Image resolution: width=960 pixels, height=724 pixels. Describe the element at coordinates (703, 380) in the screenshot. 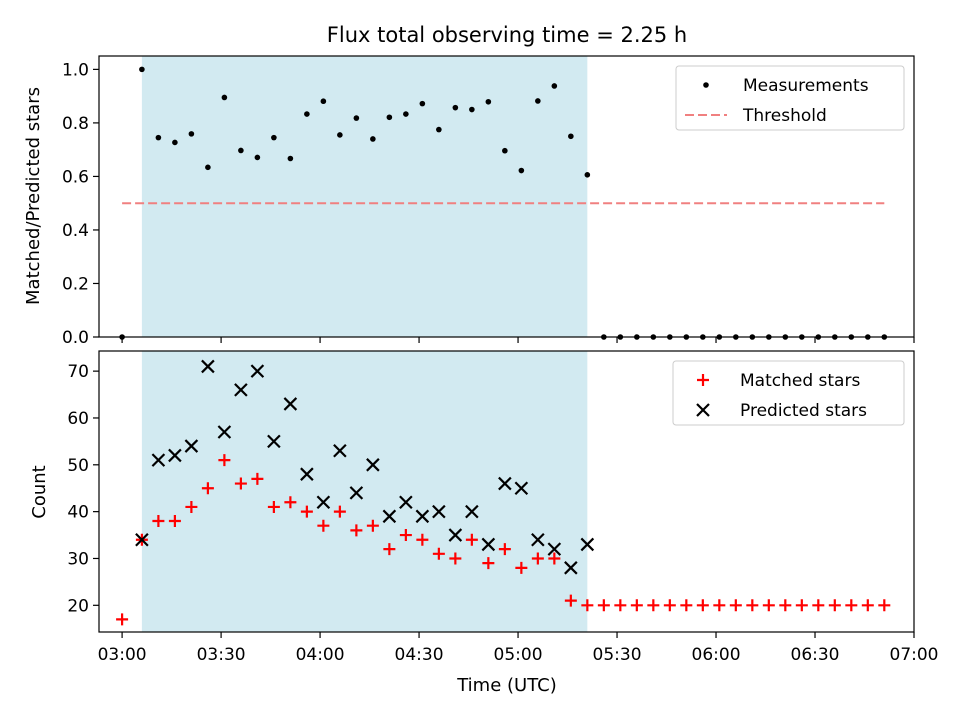

I see `legend-marker-matched` at that location.